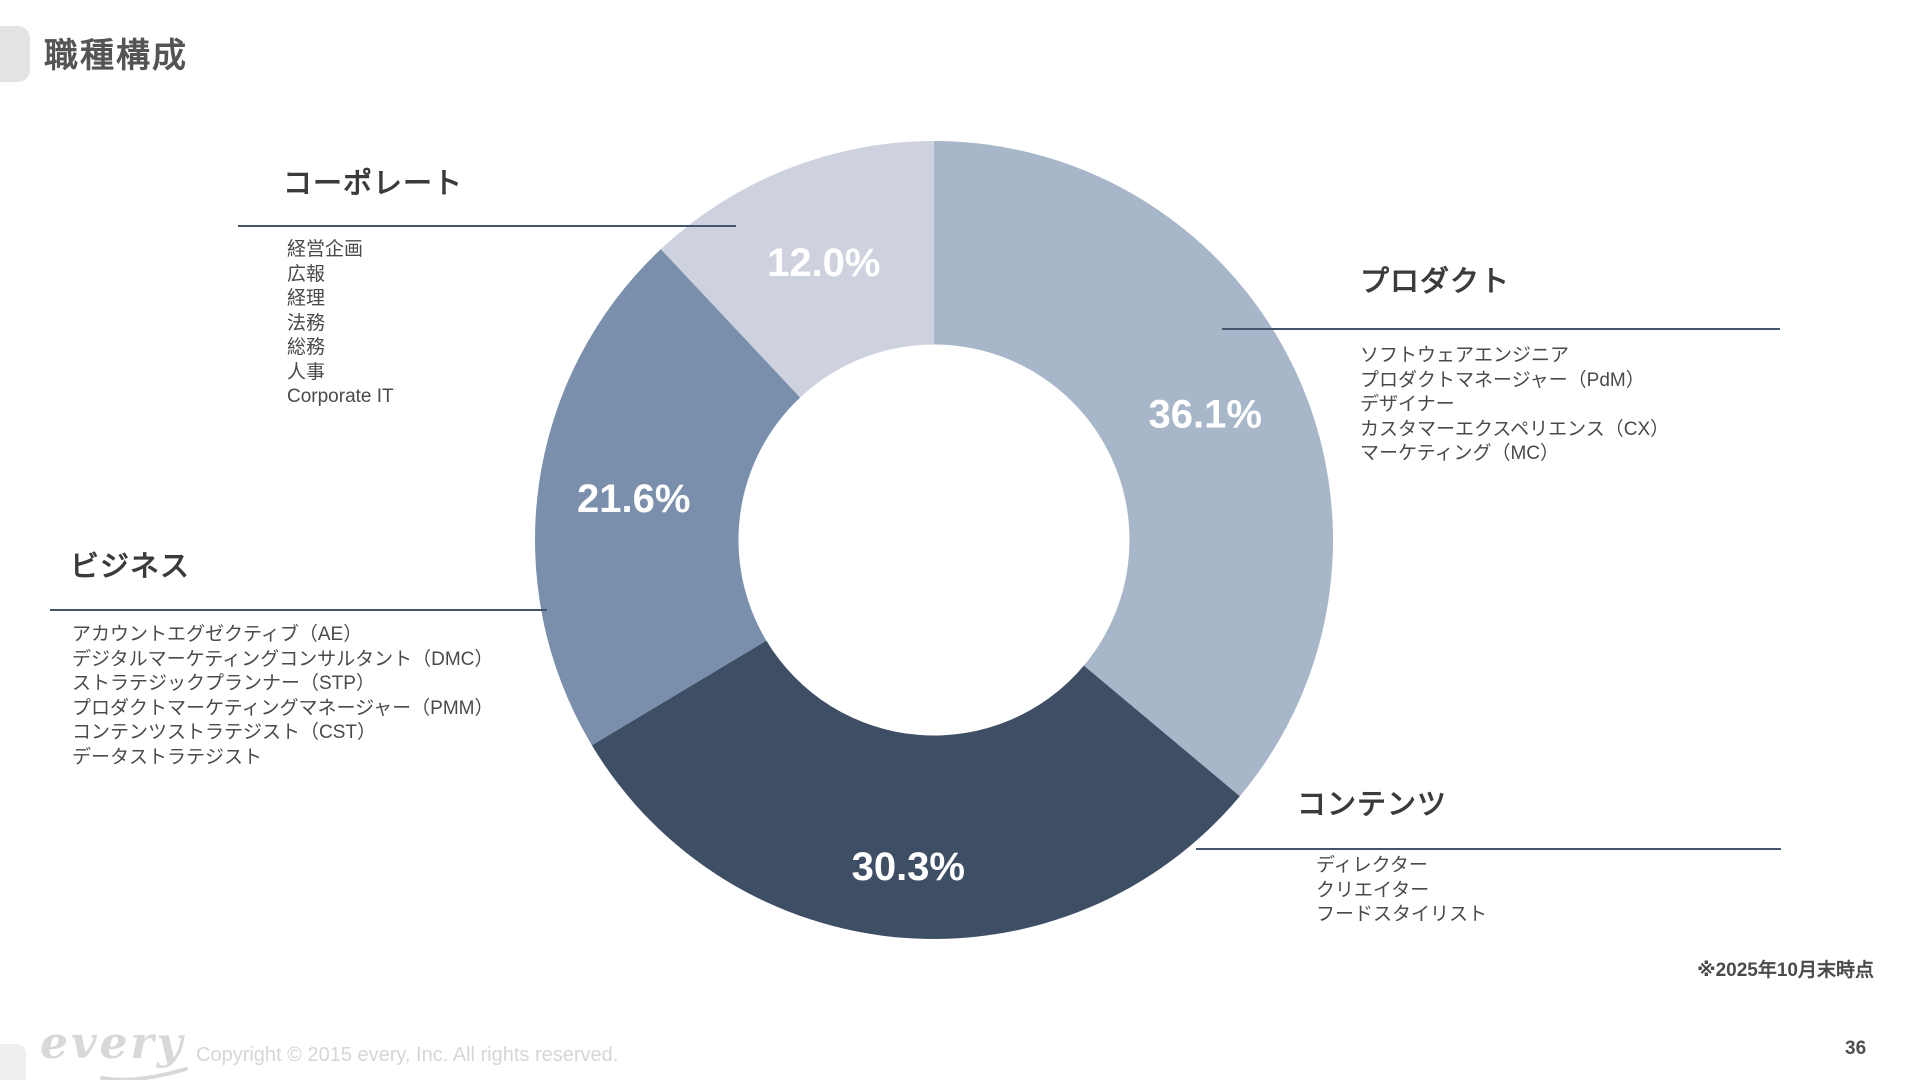  I want to click on content-heading: コンテンツ, so click(1372, 805).